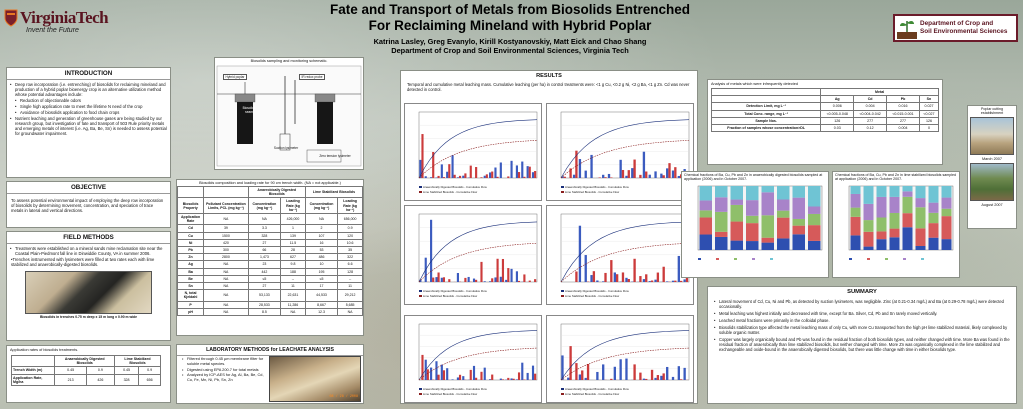 This screenshot has height=409, width=1023. I want to click on plot-area, so click(478, 145).